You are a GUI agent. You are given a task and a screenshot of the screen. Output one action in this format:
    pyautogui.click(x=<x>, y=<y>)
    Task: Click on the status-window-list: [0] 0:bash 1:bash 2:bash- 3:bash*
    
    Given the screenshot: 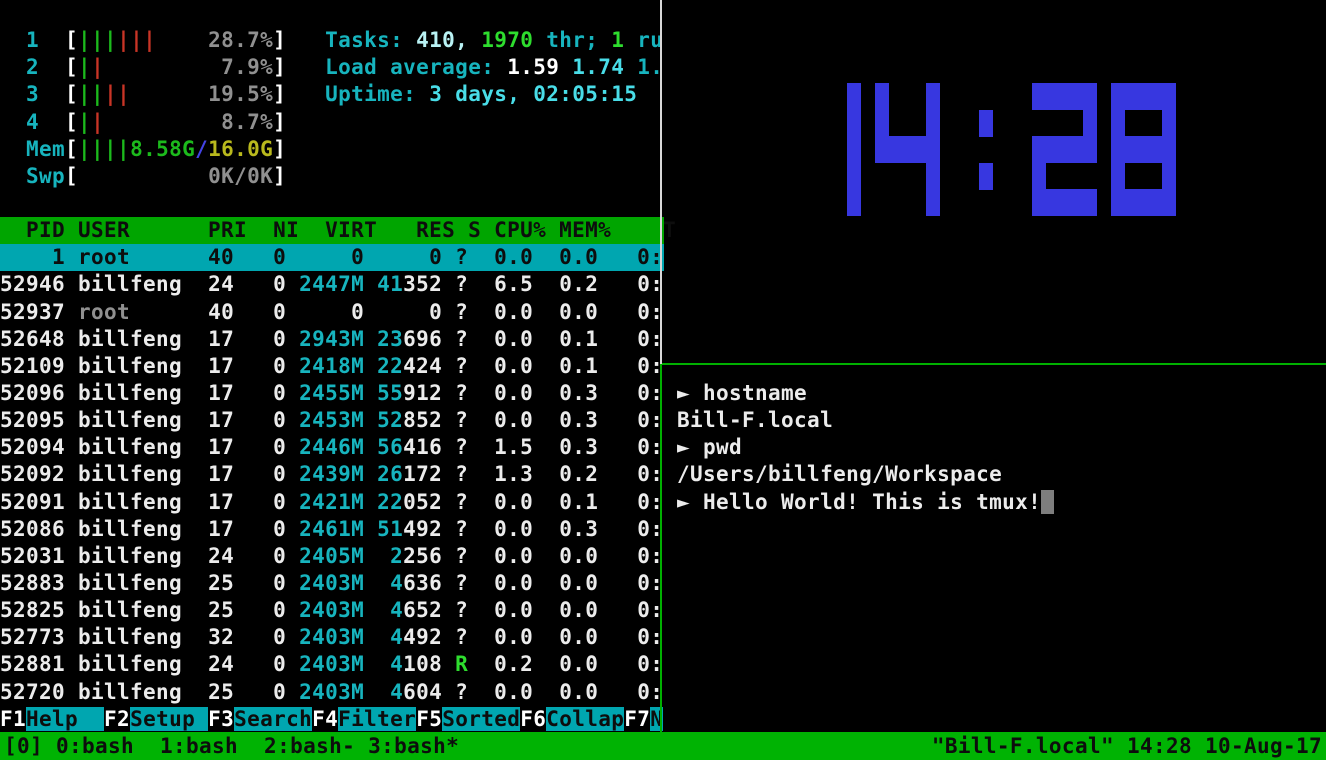 What is the action you would take?
    pyautogui.click(x=232, y=746)
    